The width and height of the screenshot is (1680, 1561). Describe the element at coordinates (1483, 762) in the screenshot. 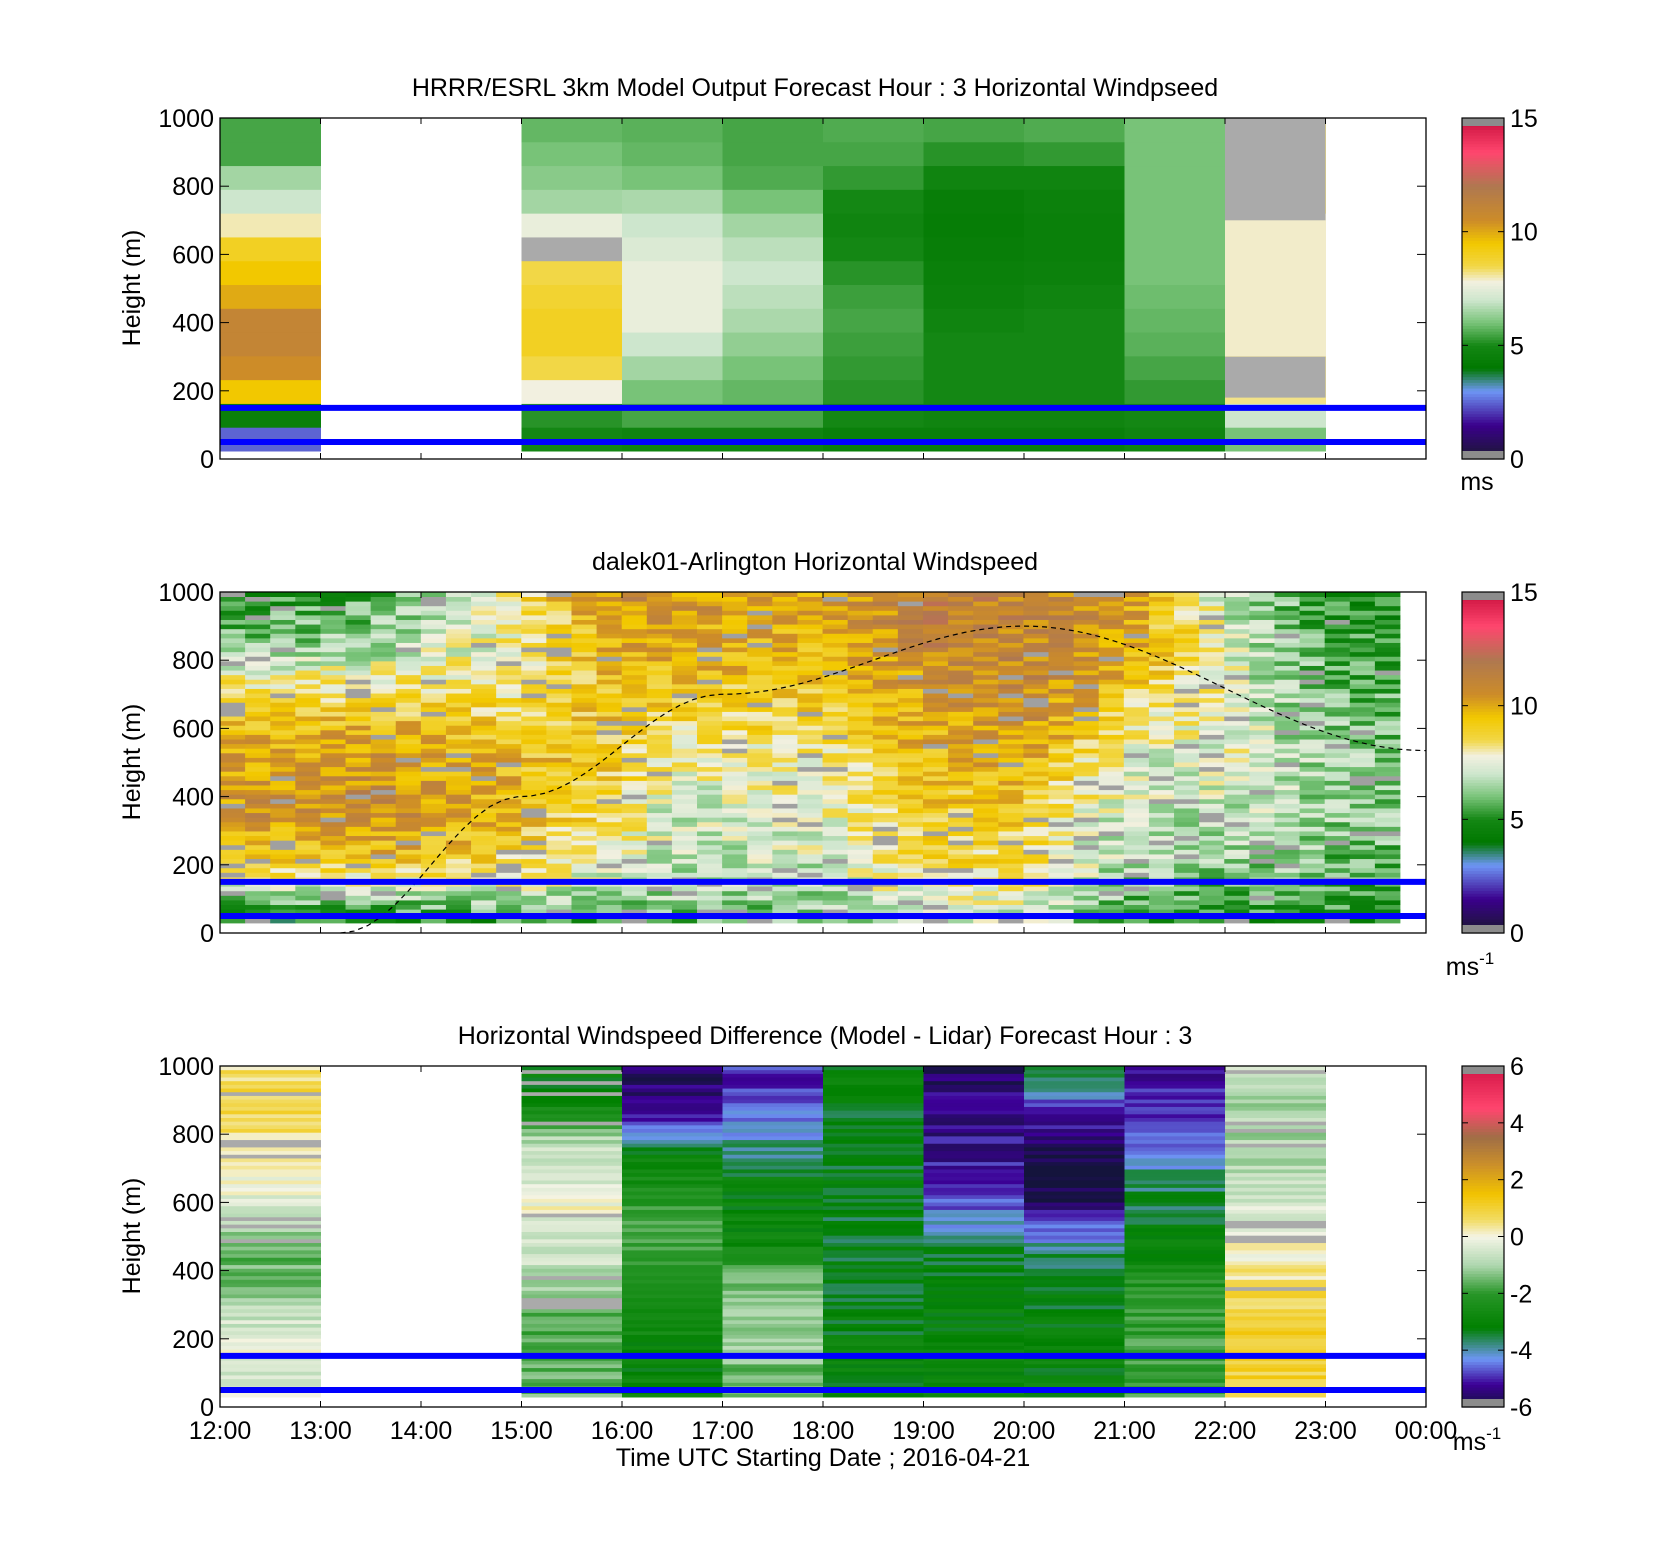

I see `colorbar-frame` at that location.